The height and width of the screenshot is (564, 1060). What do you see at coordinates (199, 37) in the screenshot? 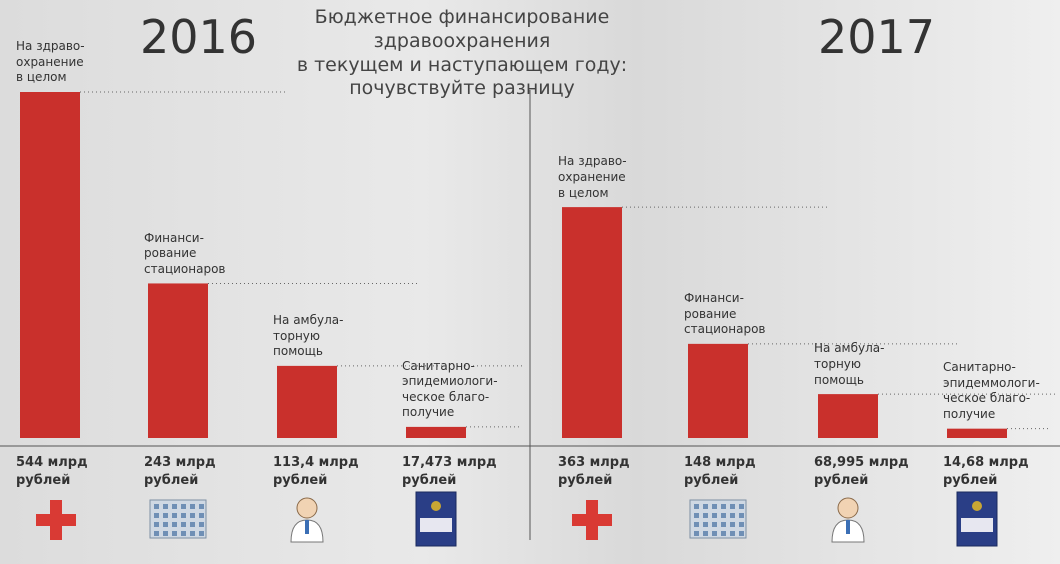
I see `year: 2016` at bounding box center [199, 37].